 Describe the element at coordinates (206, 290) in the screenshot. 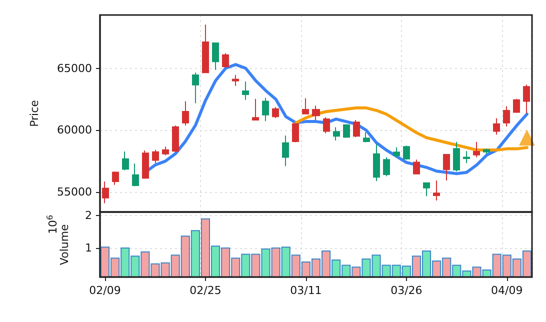

I see `x-tick-label: 02/25` at that location.